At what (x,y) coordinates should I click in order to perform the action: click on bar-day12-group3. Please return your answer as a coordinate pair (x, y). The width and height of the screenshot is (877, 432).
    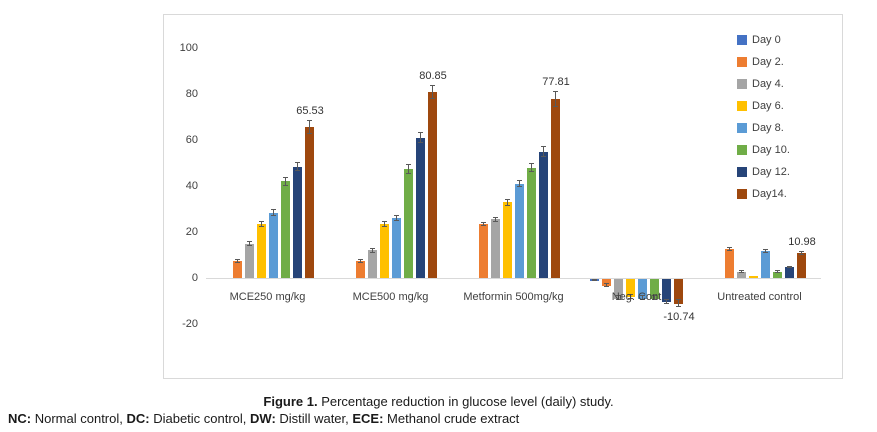
    Looking at the image, I should click on (543, 214).